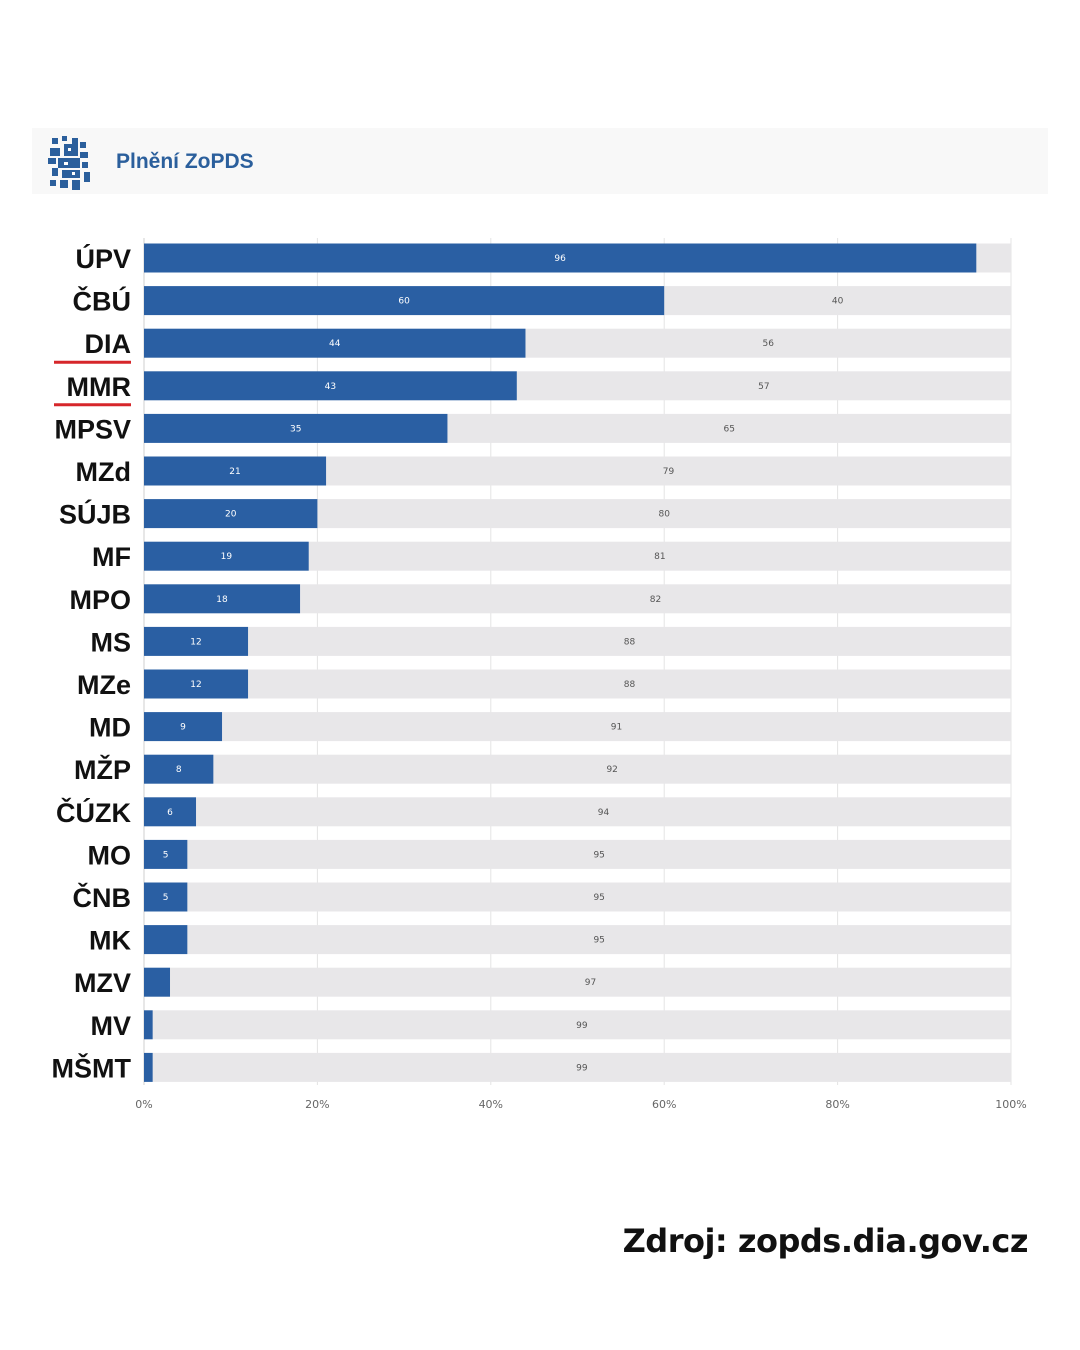  I want to click on remainder-label: 56, so click(769, 344).